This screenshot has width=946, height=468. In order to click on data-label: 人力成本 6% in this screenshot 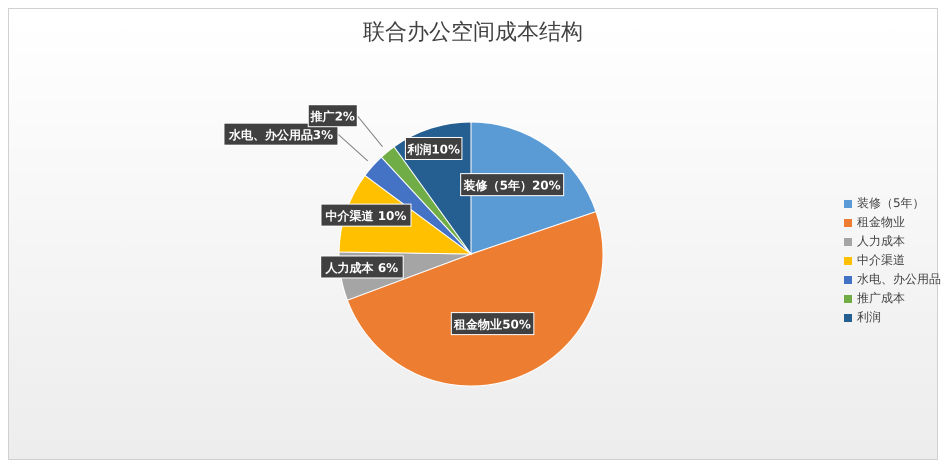, I will do `click(361, 267)`.